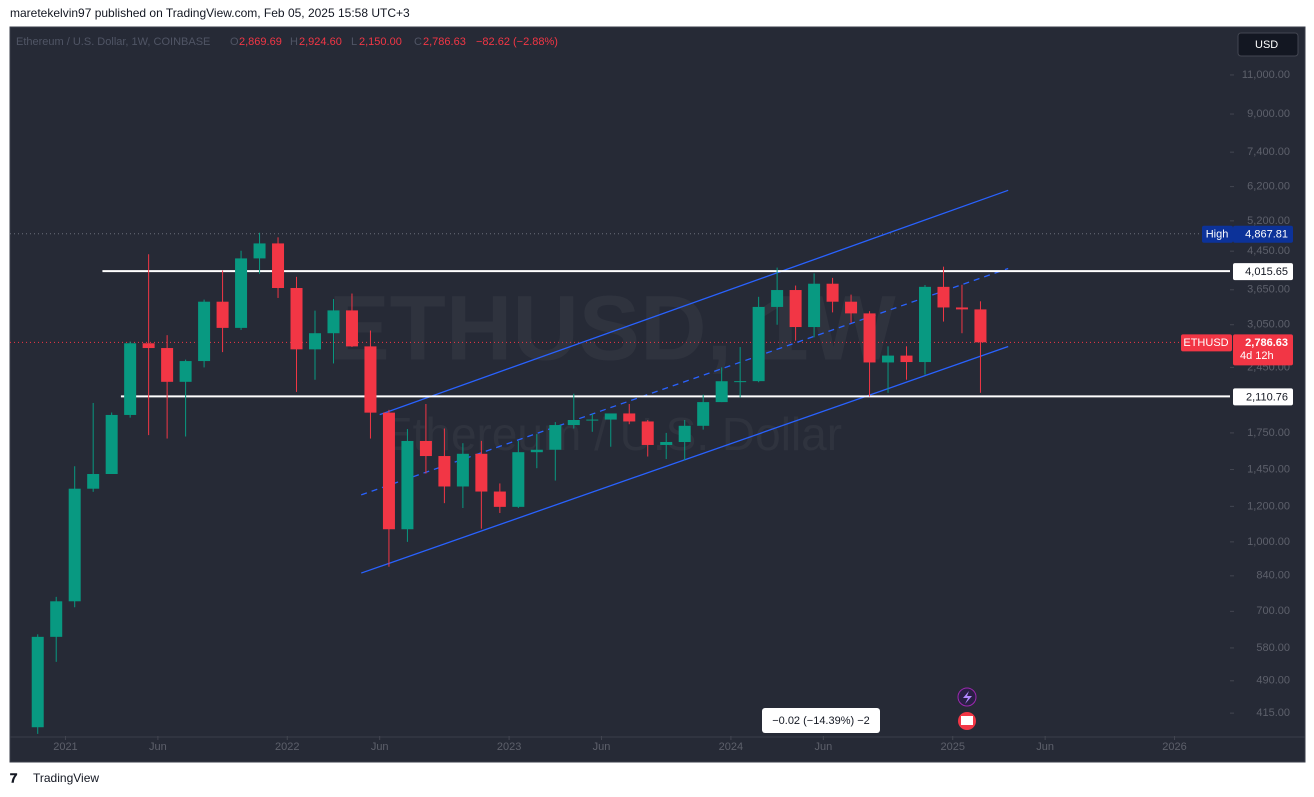  I want to click on y-tick-label: 580.00, so click(1273, 648).